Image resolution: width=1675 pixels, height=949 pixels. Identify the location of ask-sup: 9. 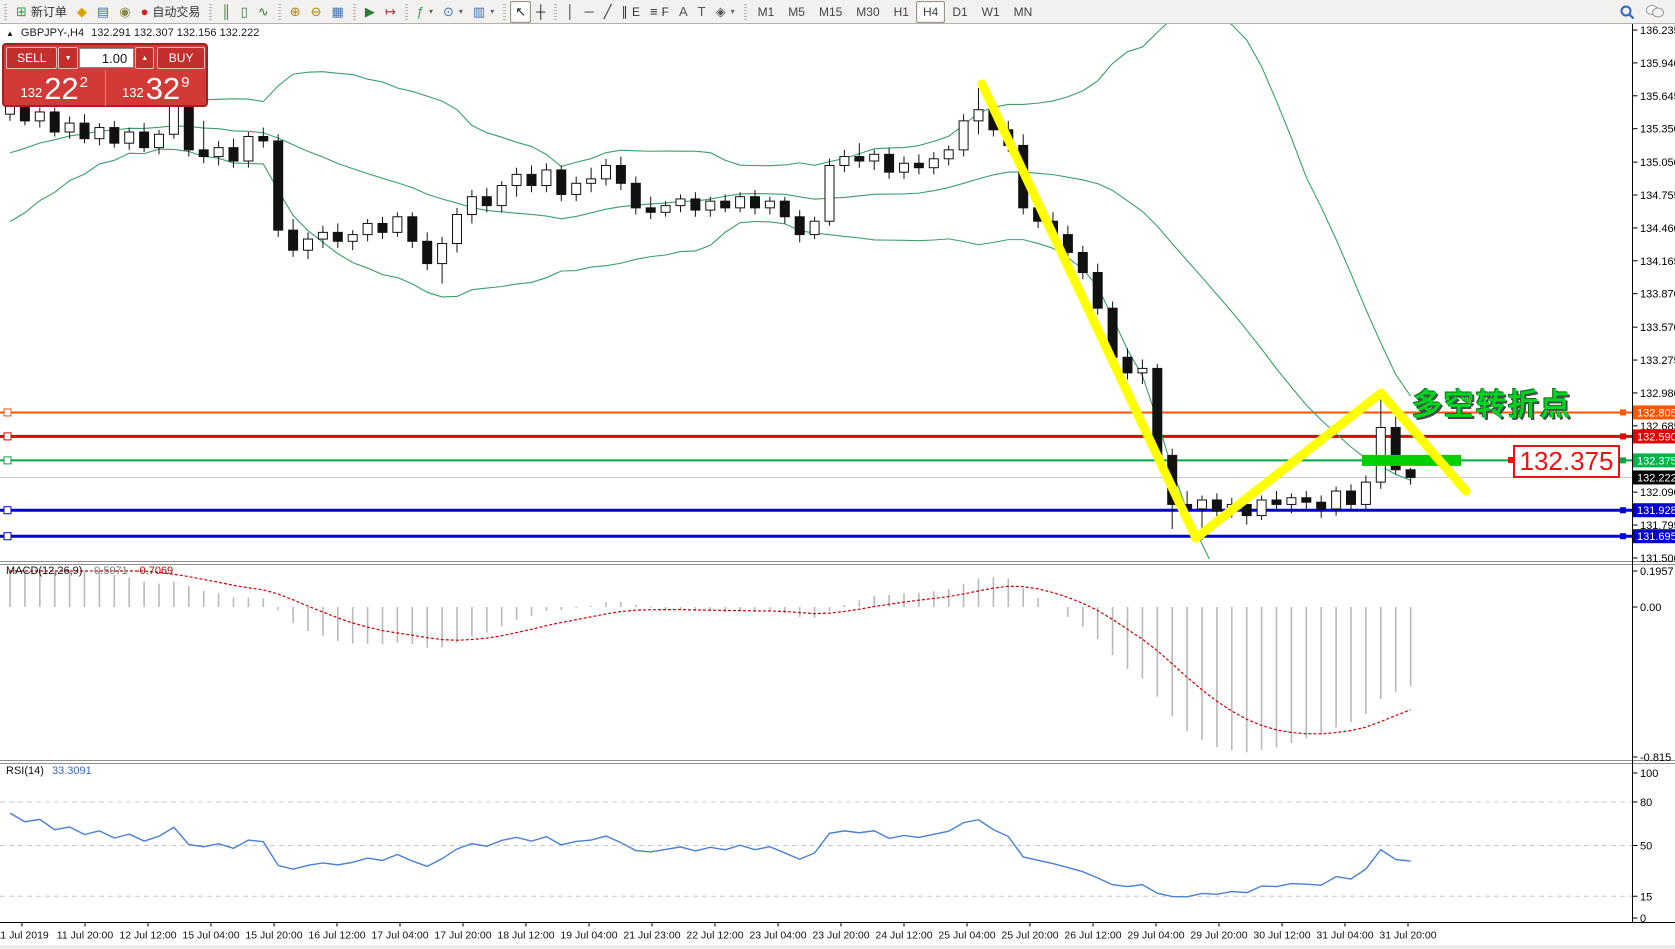
(185, 82).